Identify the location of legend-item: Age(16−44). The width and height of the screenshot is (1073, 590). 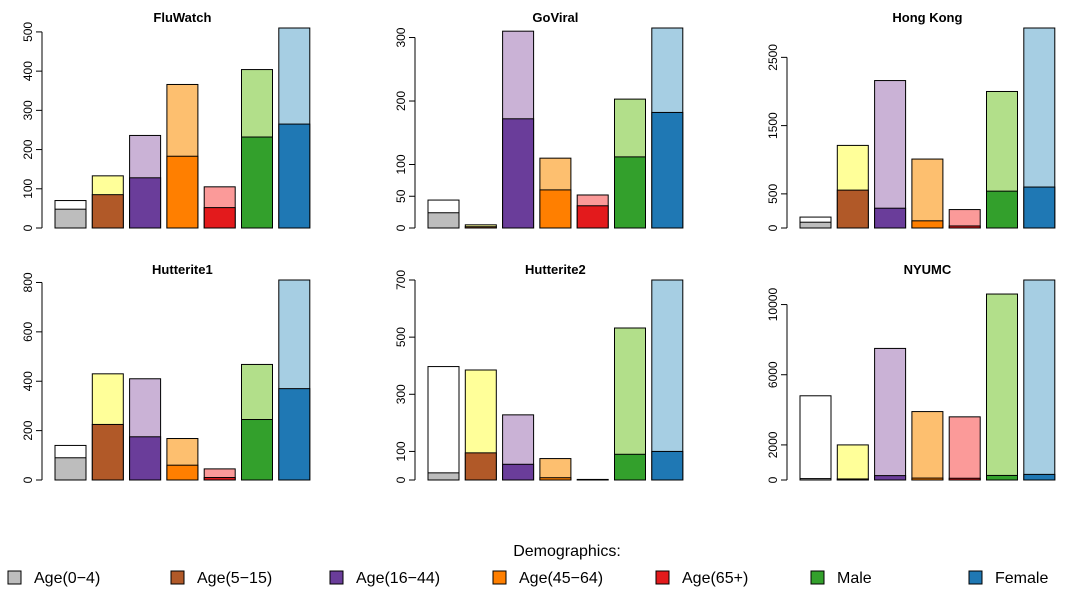
(384, 578).